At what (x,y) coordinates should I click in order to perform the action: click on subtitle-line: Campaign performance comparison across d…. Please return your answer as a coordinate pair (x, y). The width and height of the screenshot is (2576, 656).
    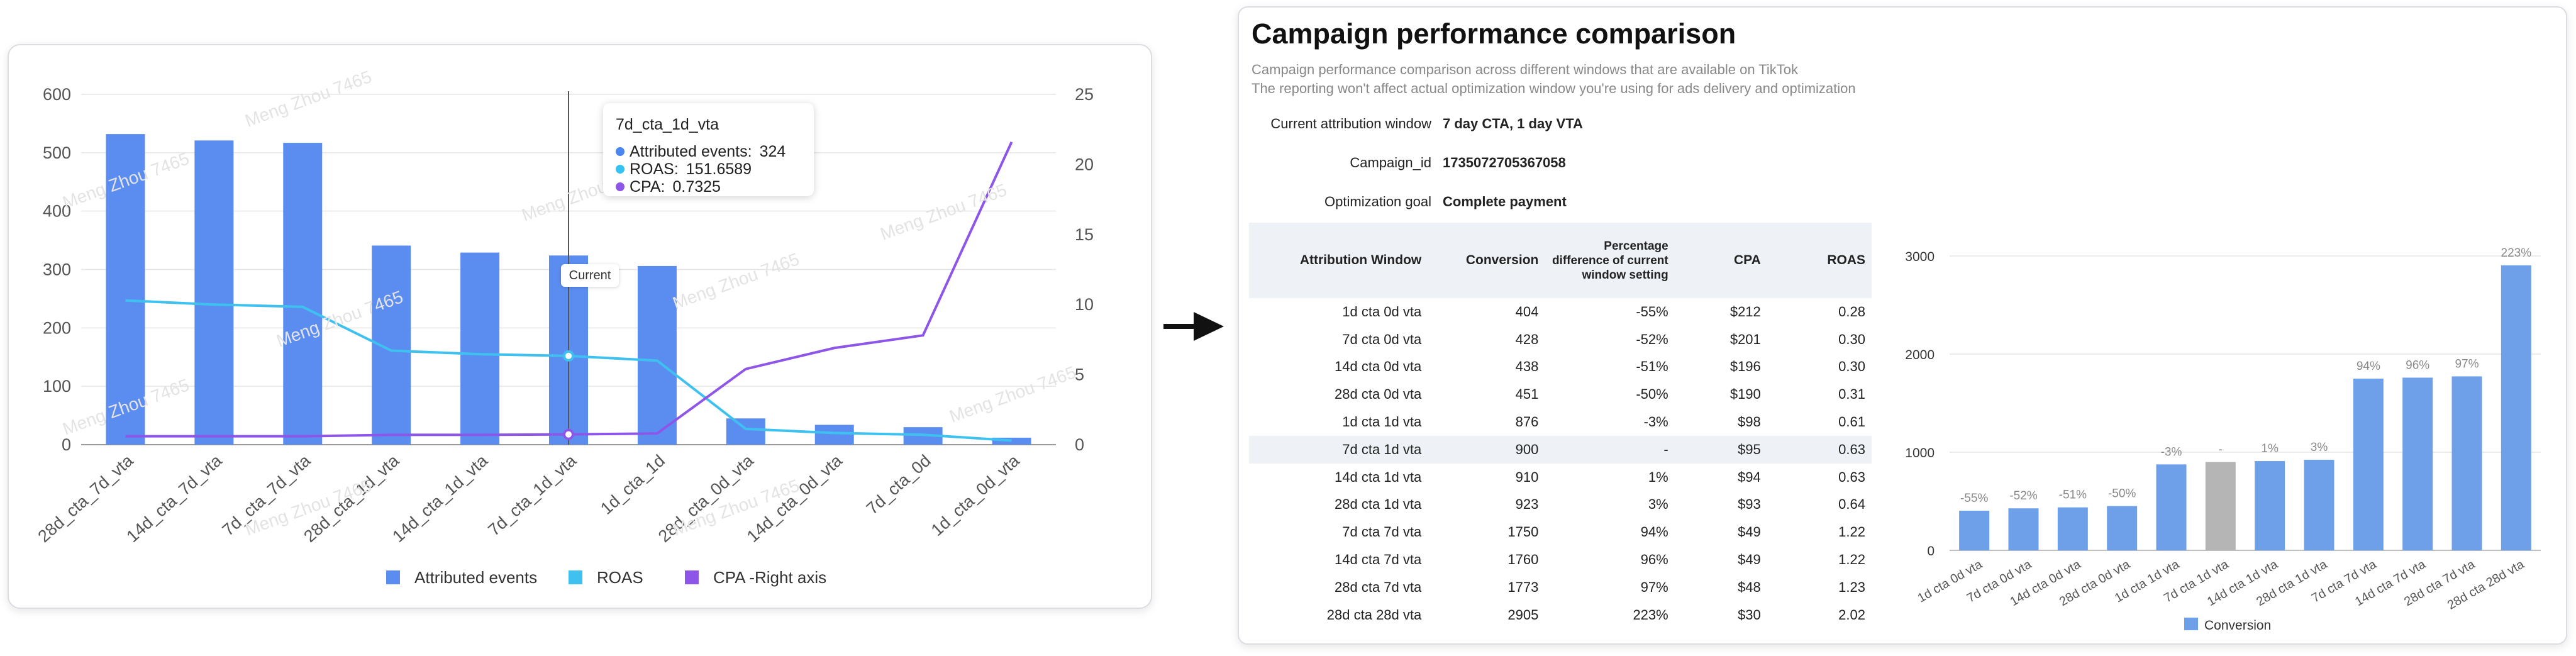
    Looking at the image, I should click on (1525, 69).